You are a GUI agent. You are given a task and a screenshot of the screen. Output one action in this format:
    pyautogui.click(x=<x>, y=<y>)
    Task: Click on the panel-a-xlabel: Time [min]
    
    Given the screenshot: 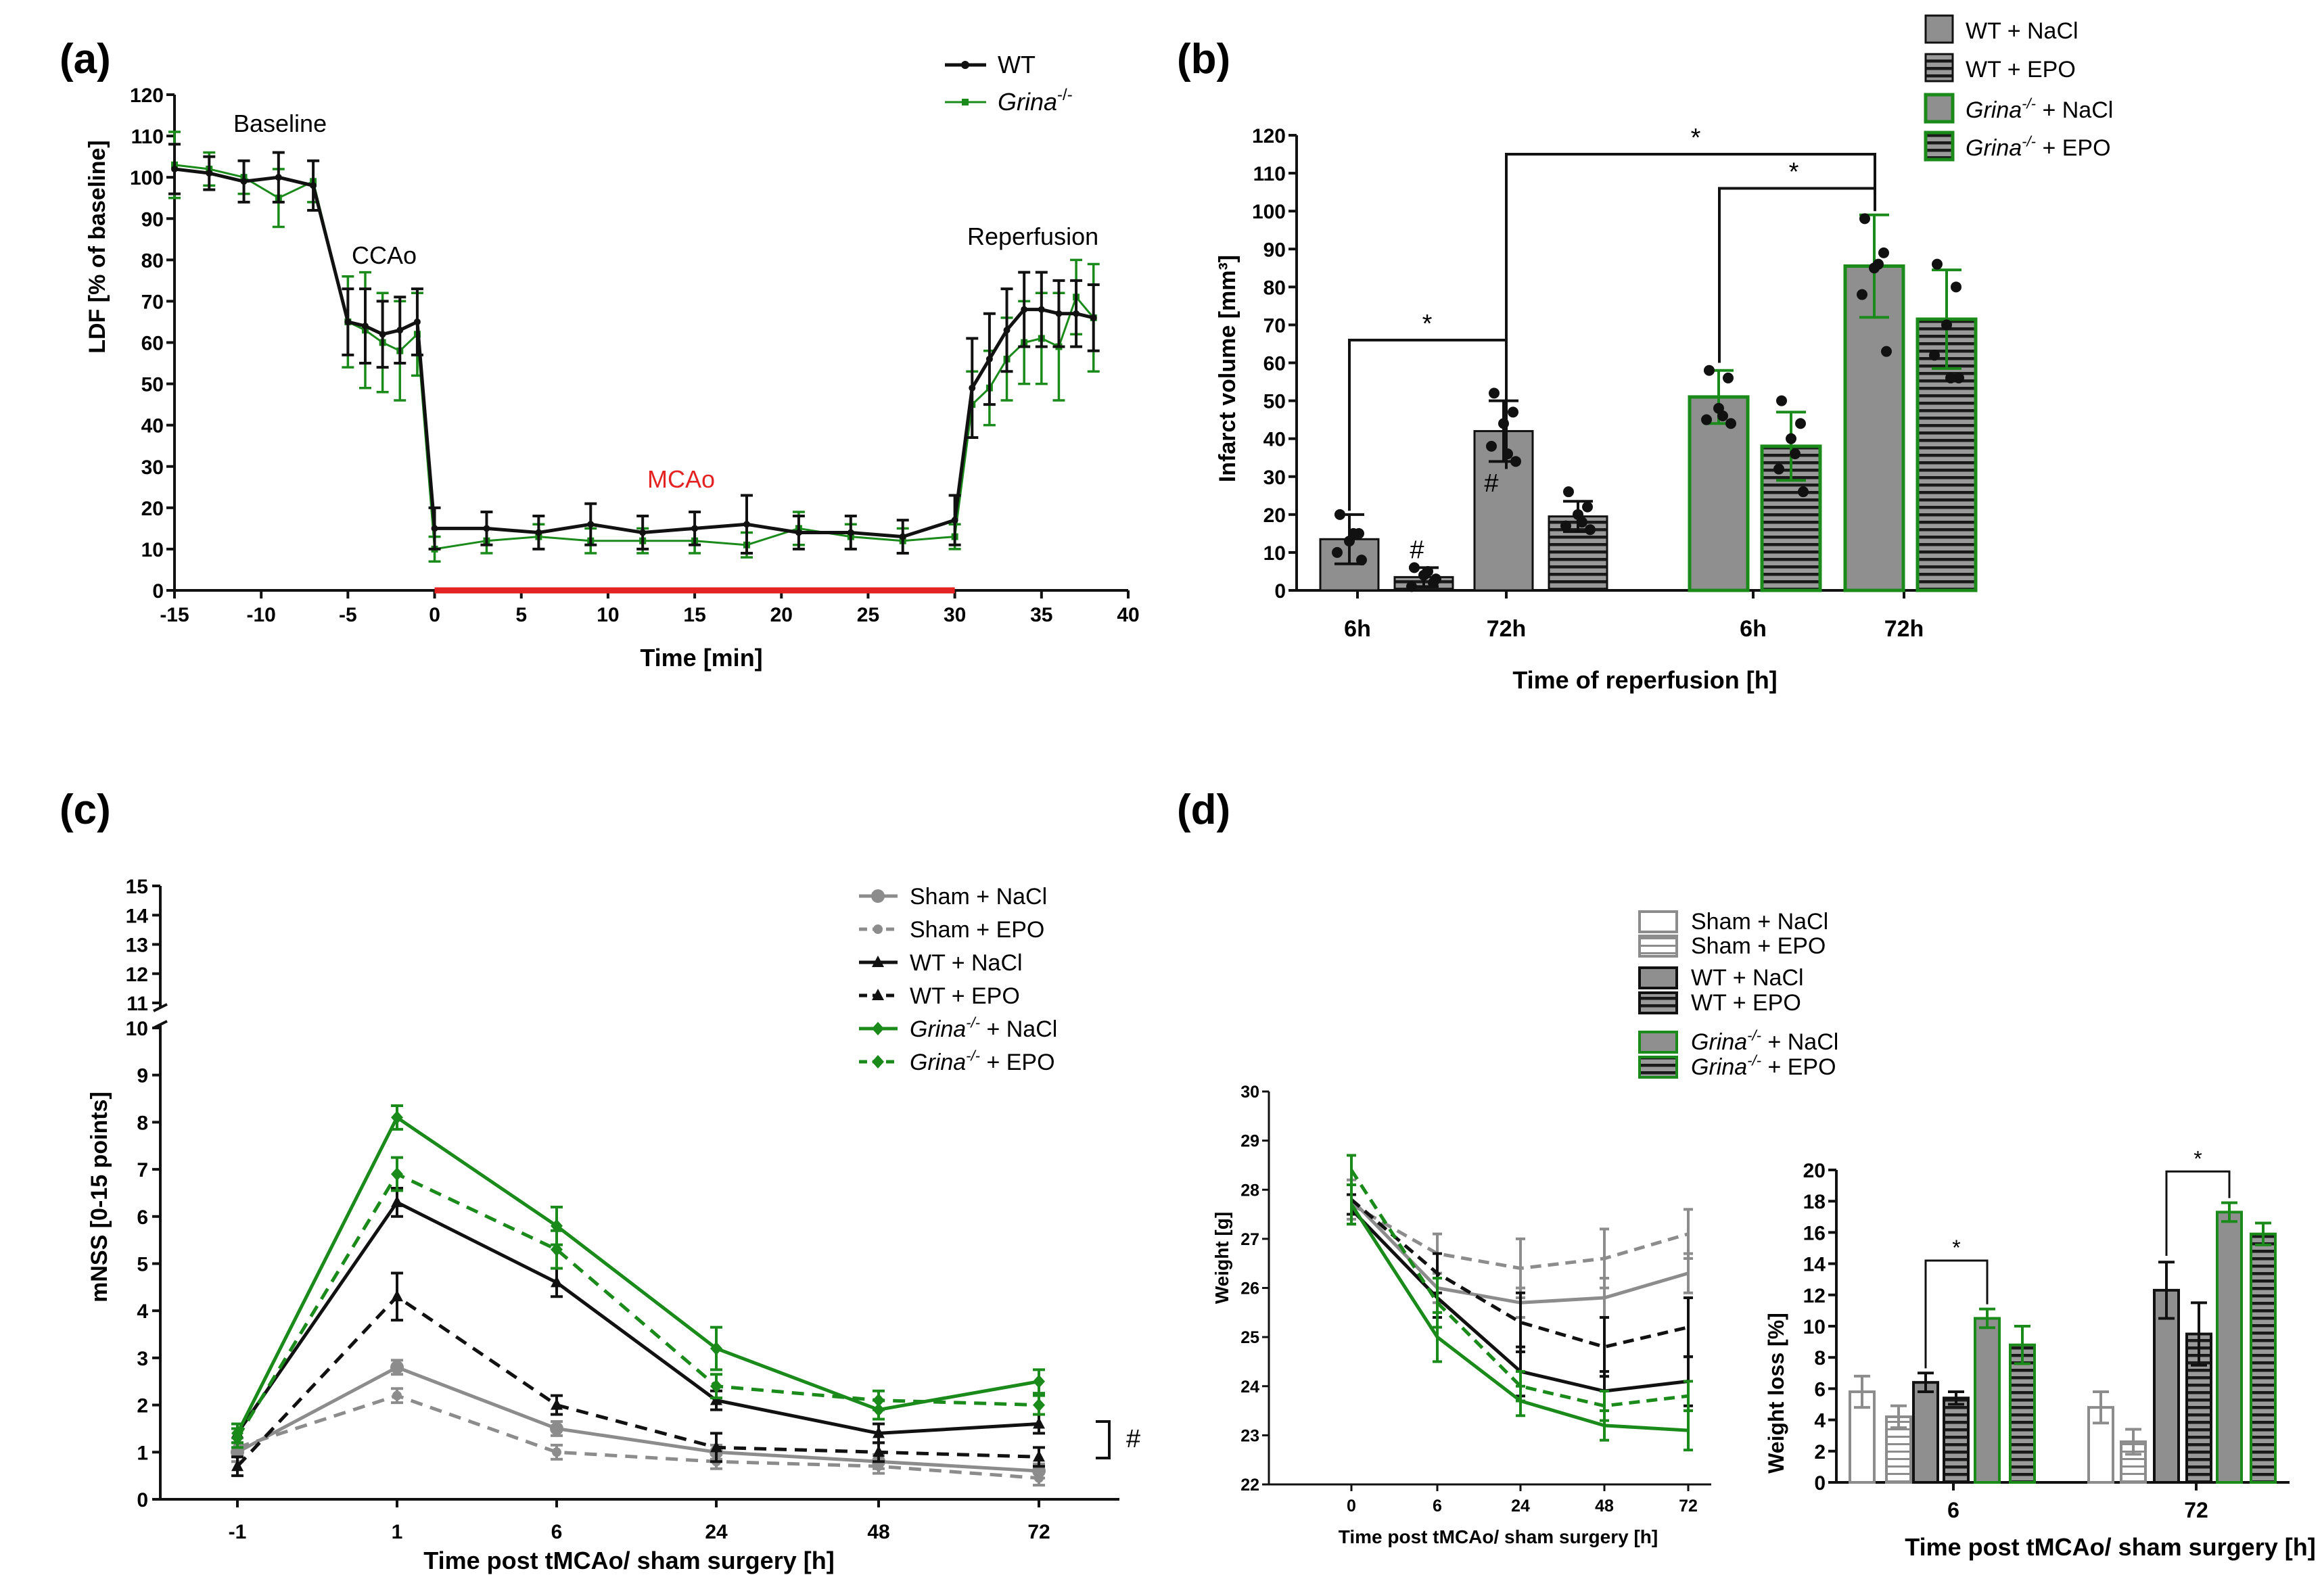 What is the action you would take?
    pyautogui.click(x=701, y=658)
    